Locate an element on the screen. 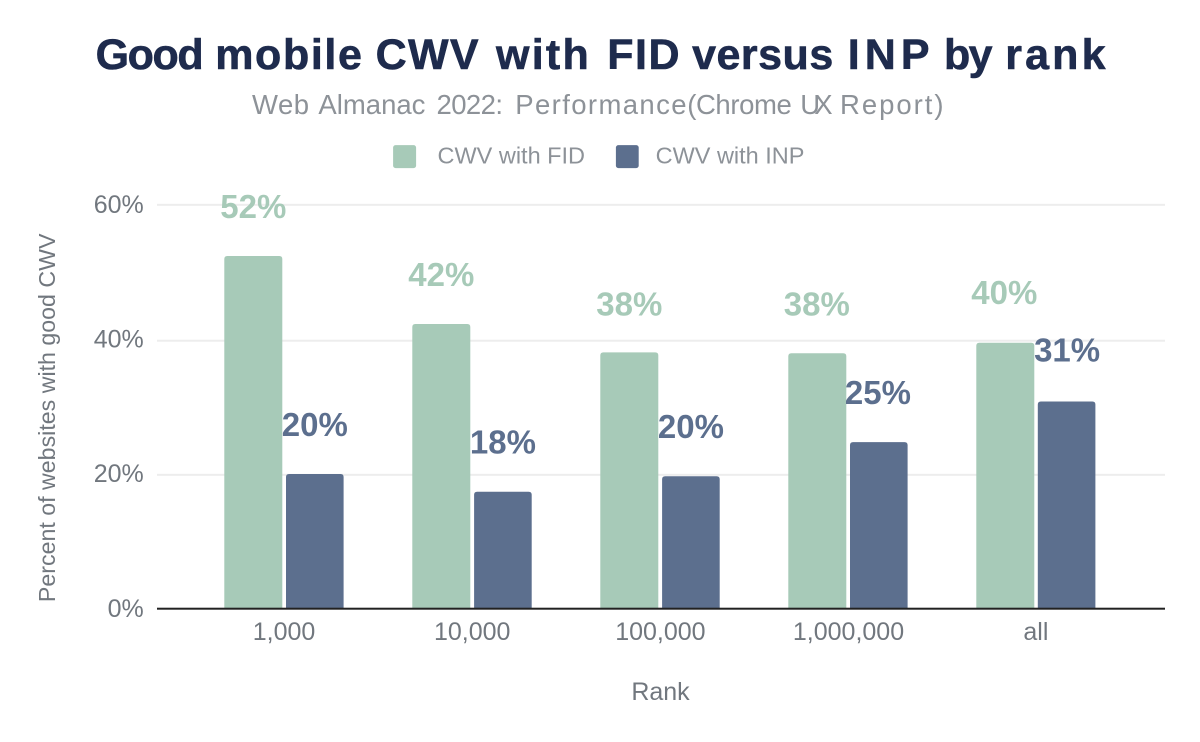 This screenshot has height=742, width=1200. svg-text: 1,000,000 is located at coordinates (848, 632).